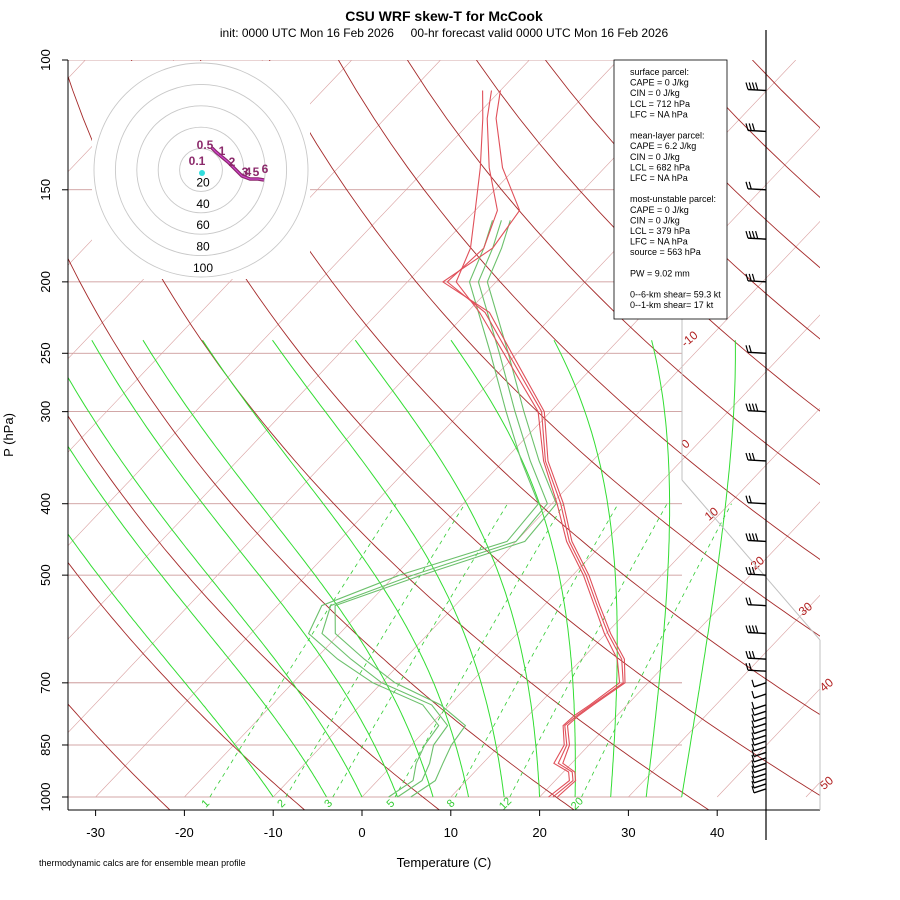 The width and height of the screenshot is (900, 900). What do you see at coordinates (203, 182) in the screenshot?
I see `hodograph-ring-label: 20` at bounding box center [203, 182].